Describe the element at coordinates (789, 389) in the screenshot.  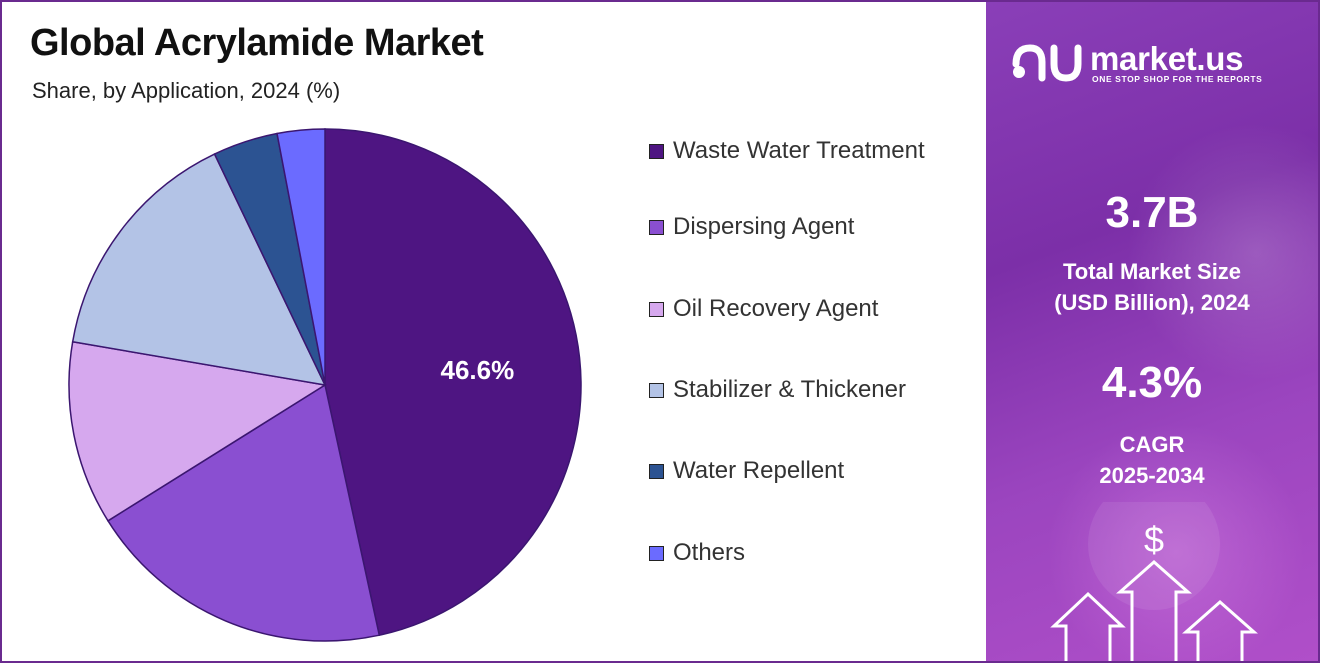
I see `legend-label: Stabilizer & Thickener` at that location.